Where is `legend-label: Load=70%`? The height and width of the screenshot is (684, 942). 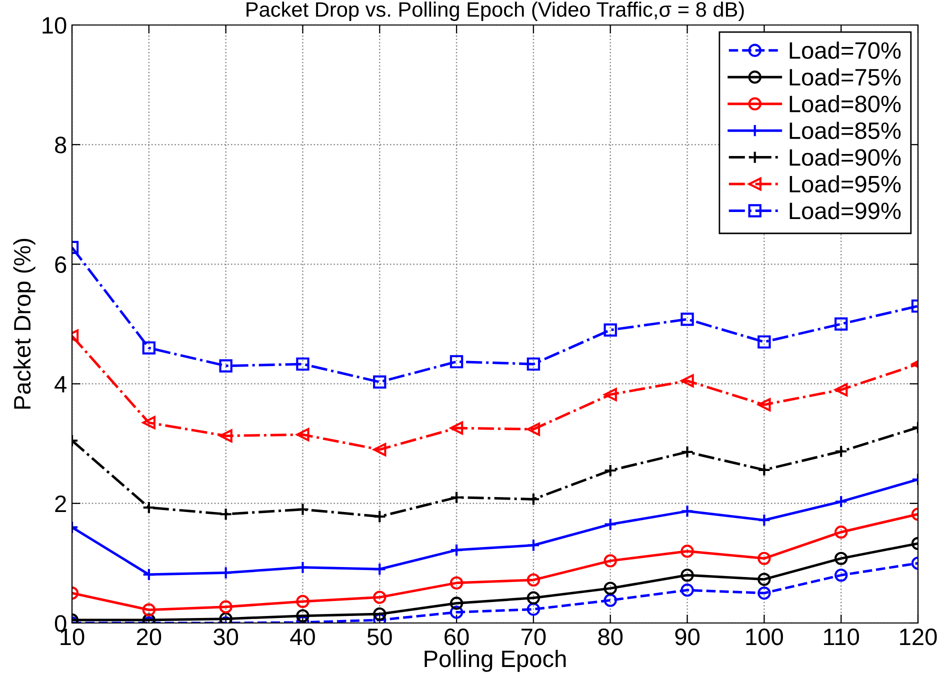 legend-label: Load=70% is located at coordinates (845, 50).